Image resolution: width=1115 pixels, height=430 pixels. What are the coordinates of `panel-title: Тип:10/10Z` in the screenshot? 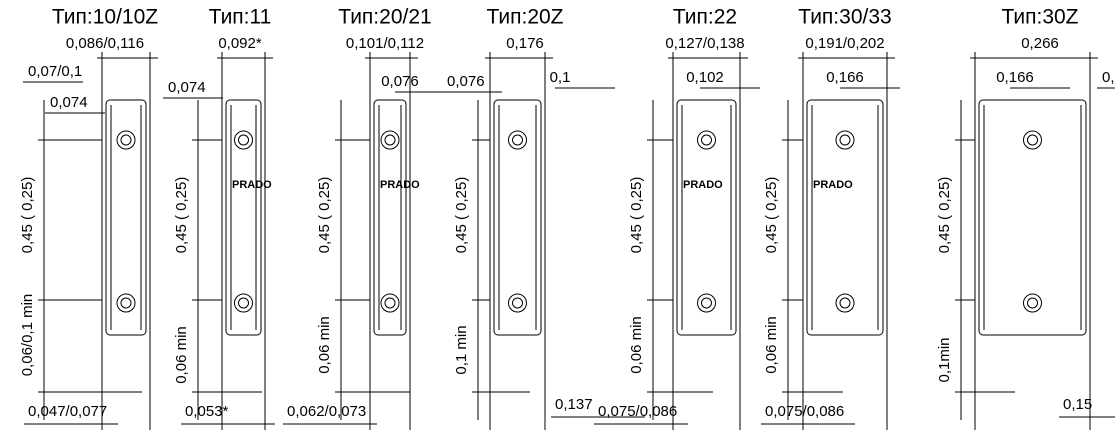 It's located at (105, 17).